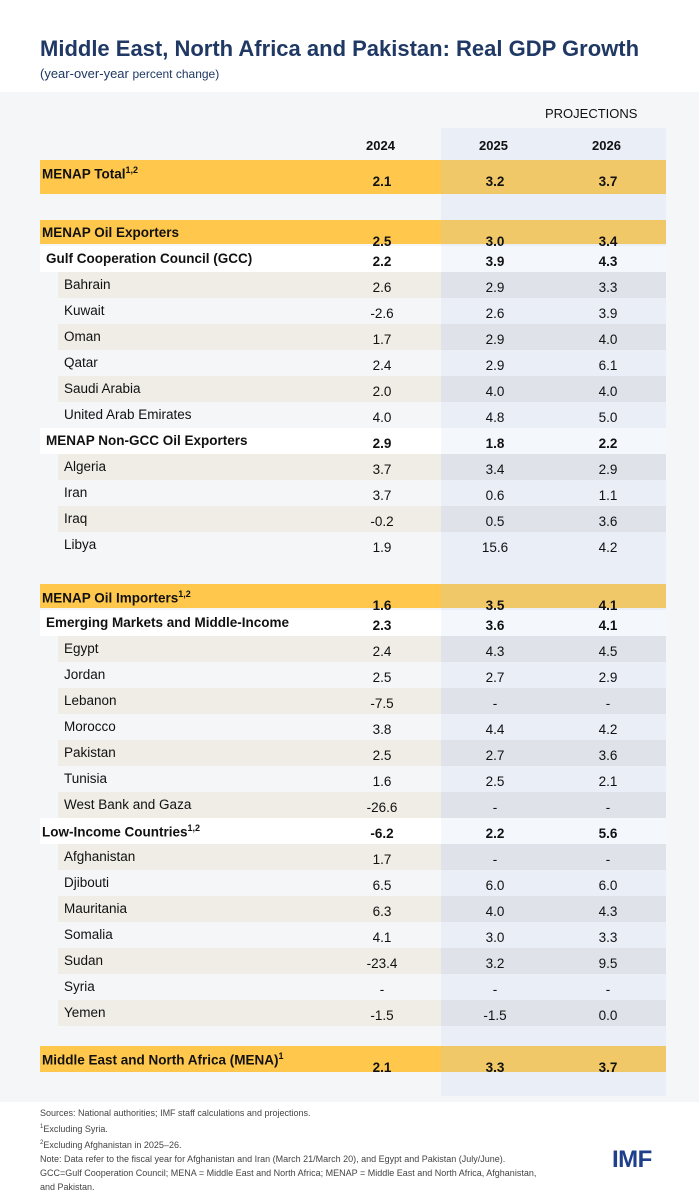 The height and width of the screenshot is (1200, 699). What do you see at coordinates (100, 856) in the screenshot?
I see `row-label: Afghanistan` at bounding box center [100, 856].